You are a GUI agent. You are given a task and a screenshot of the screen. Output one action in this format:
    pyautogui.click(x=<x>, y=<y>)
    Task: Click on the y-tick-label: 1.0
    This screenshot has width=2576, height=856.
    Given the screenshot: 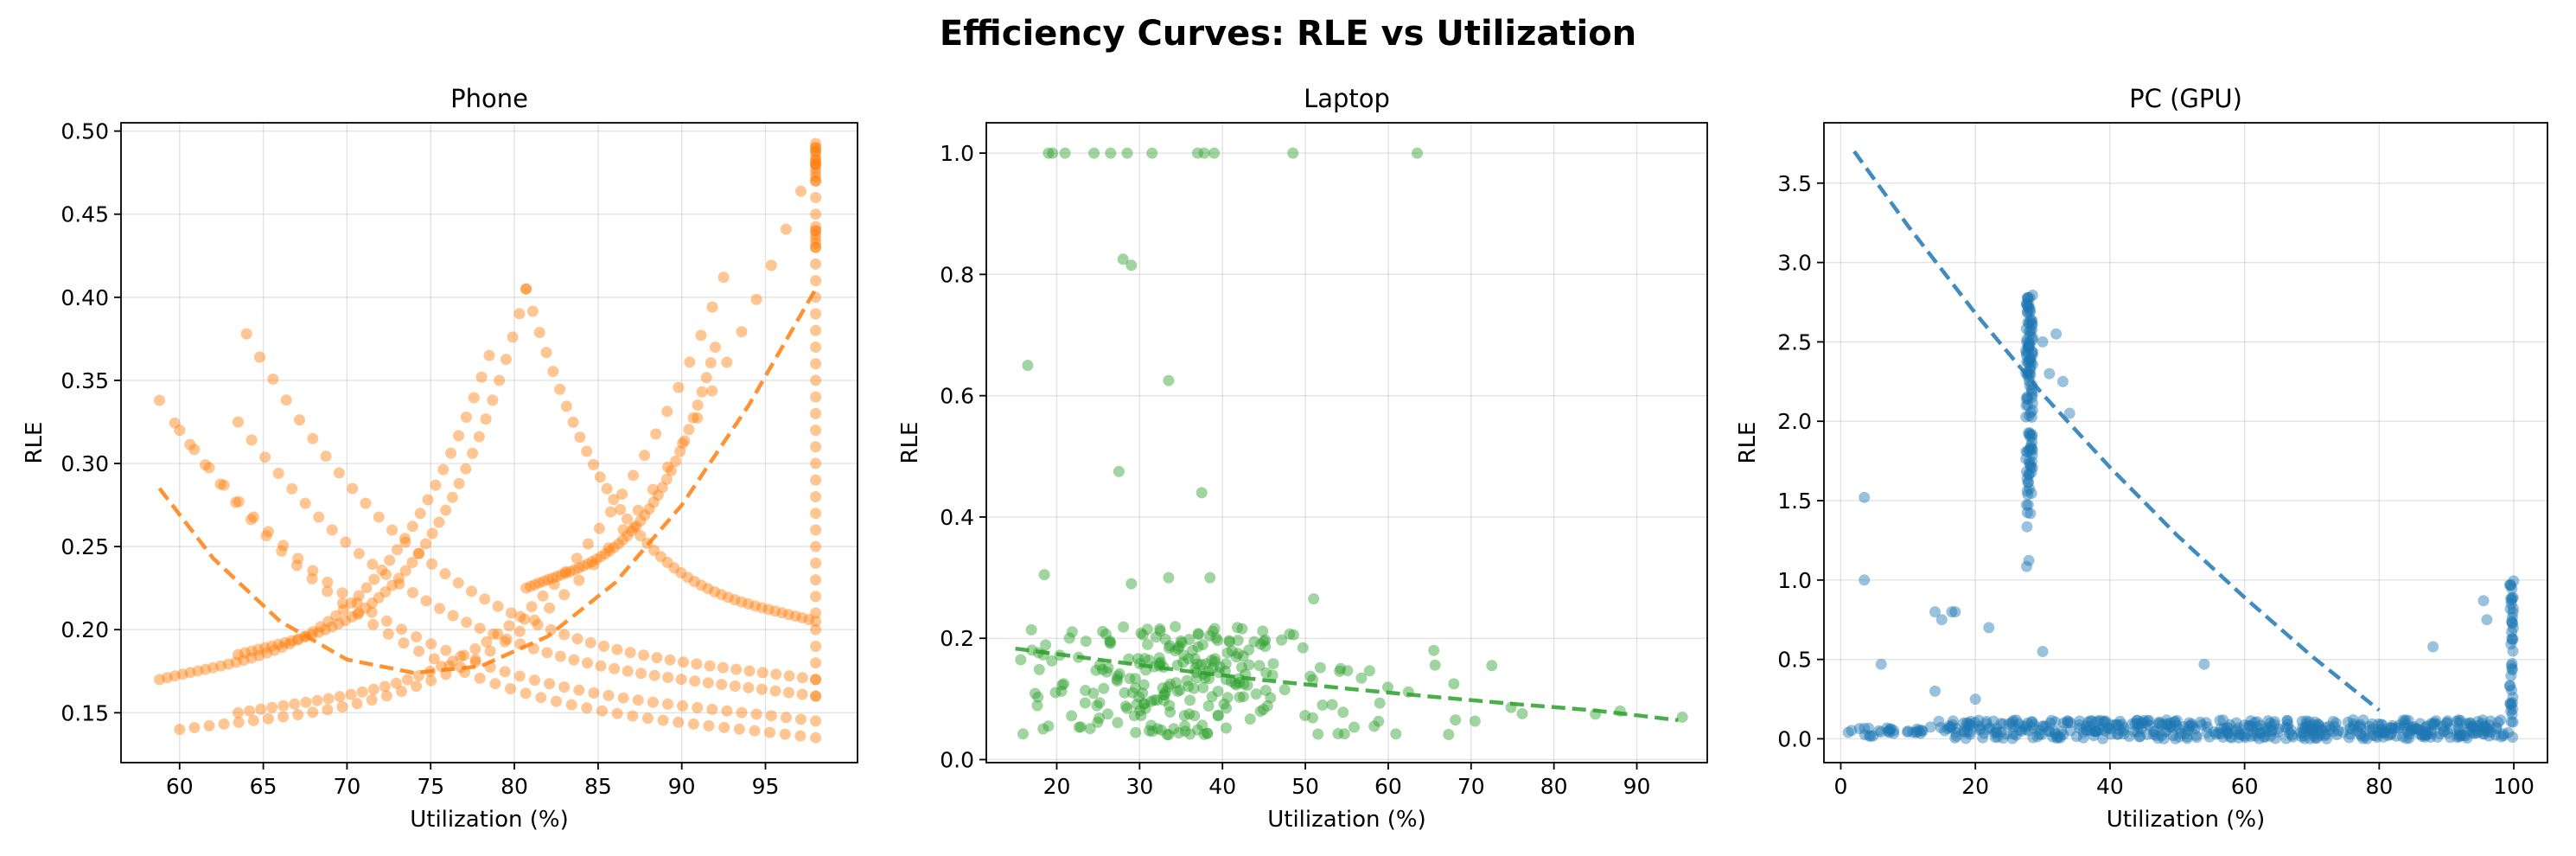 What is the action you would take?
    pyautogui.click(x=1794, y=580)
    